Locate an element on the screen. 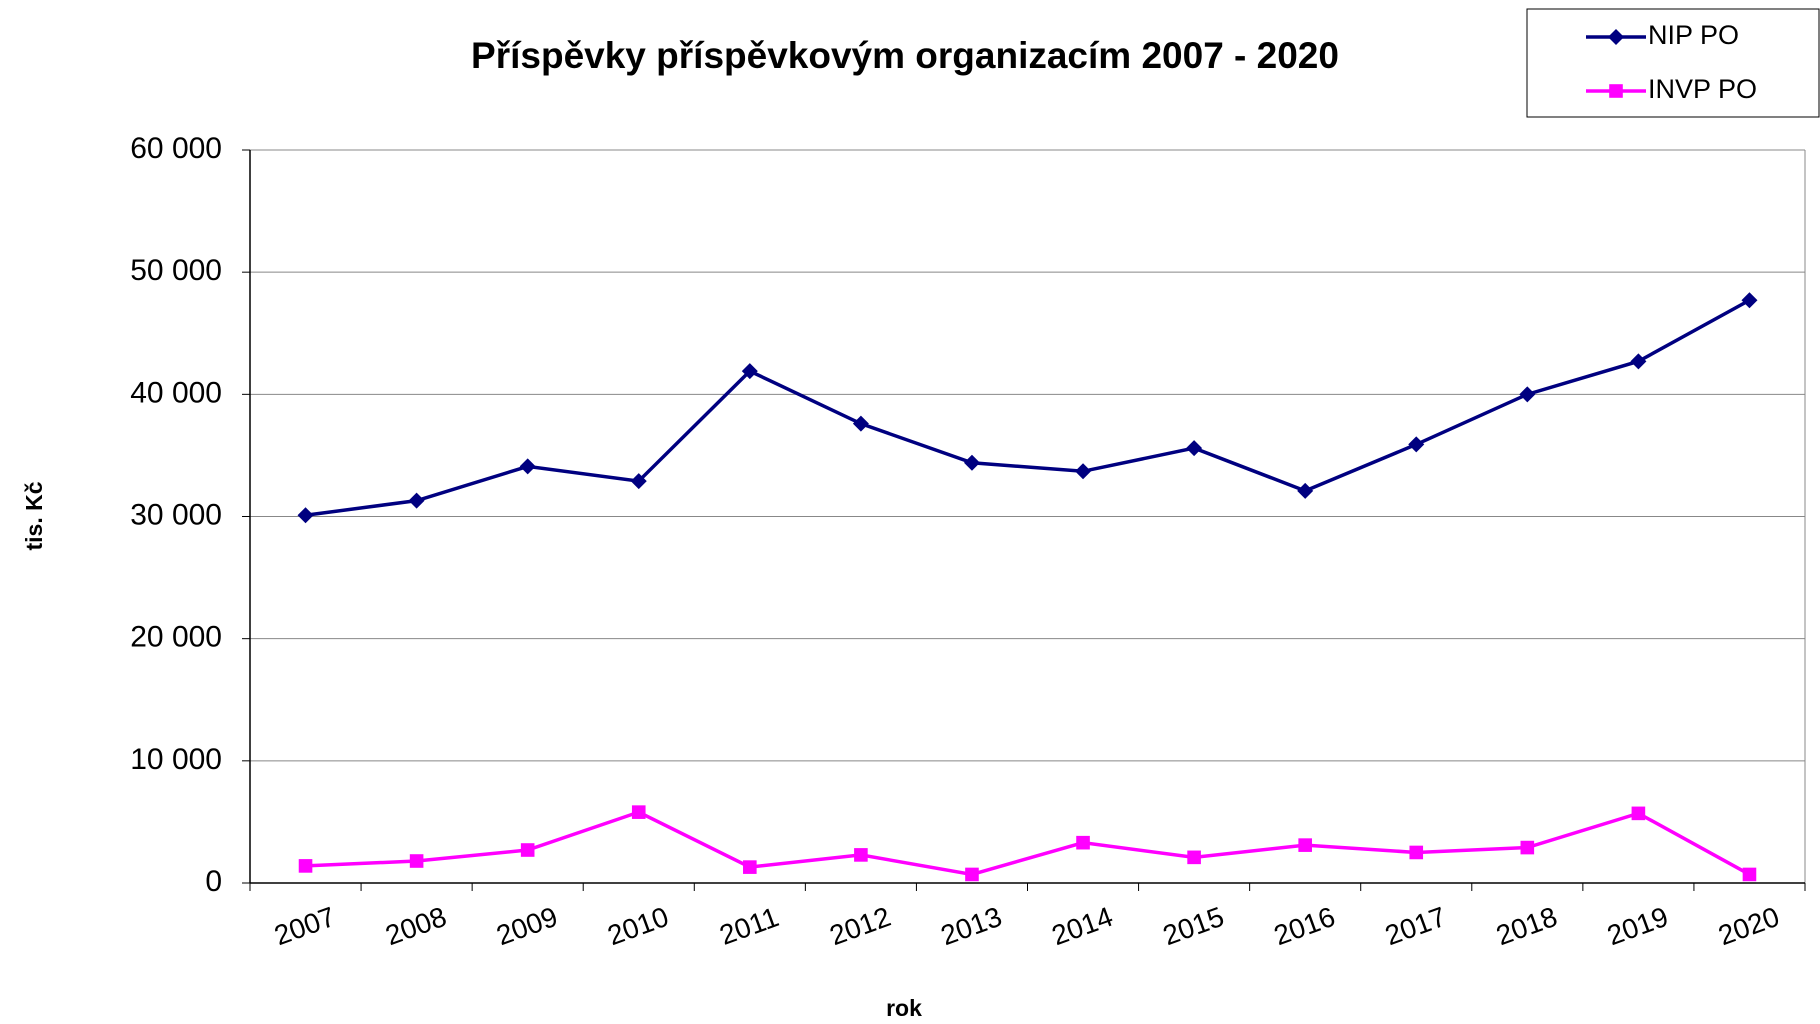 Image resolution: width=1820 pixels, height=1024 pixels. x-tick-label: 2007 is located at coordinates (304, 926).